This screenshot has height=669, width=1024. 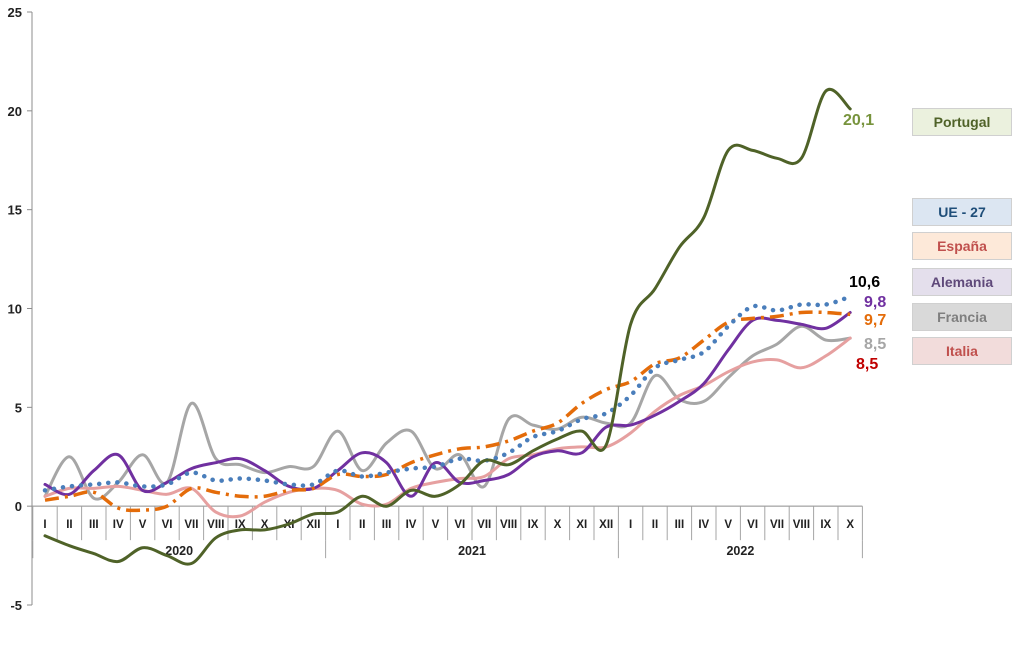 What do you see at coordinates (15, 111) in the screenshot?
I see `y-tick-label: 20` at bounding box center [15, 111].